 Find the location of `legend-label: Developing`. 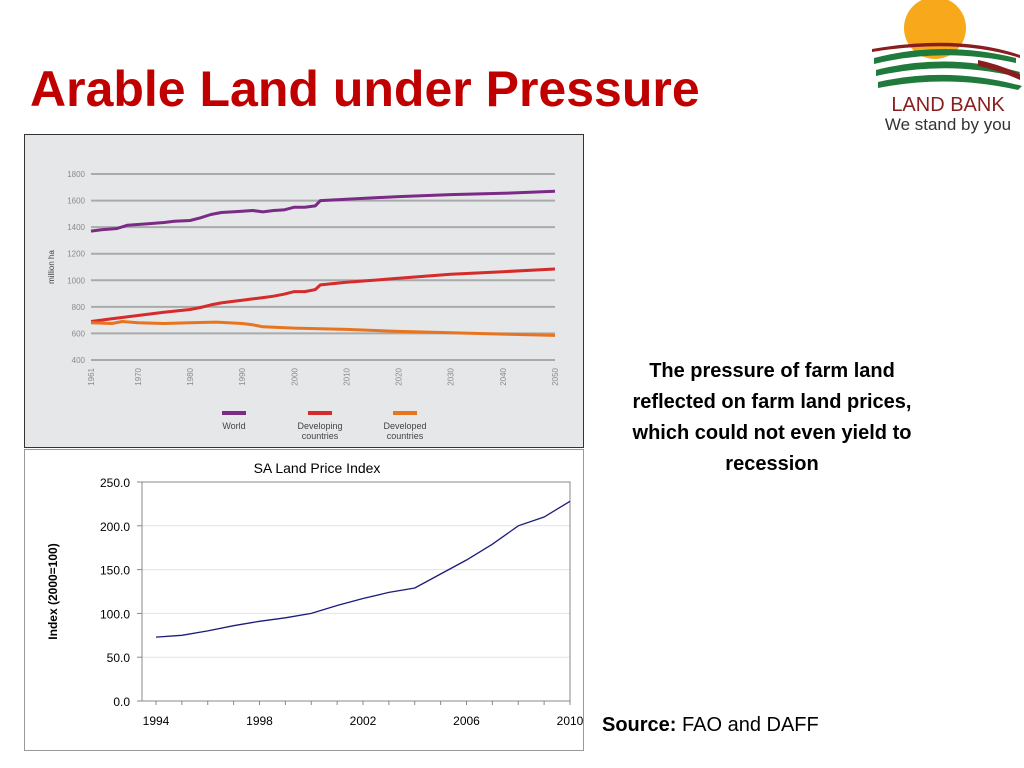

legend-label: Developing is located at coordinates (319, 426).